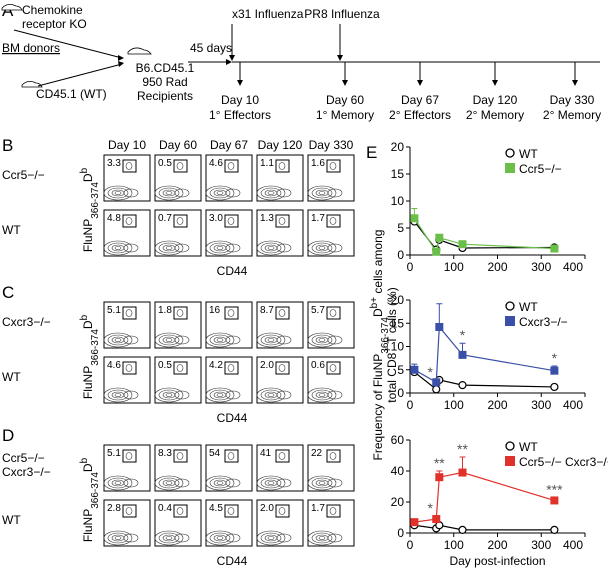 Image resolution: width=608 pixels, height=570 pixels. What do you see at coordinates (11, 230) in the screenshot?
I see `row-label: WT` at bounding box center [11, 230].